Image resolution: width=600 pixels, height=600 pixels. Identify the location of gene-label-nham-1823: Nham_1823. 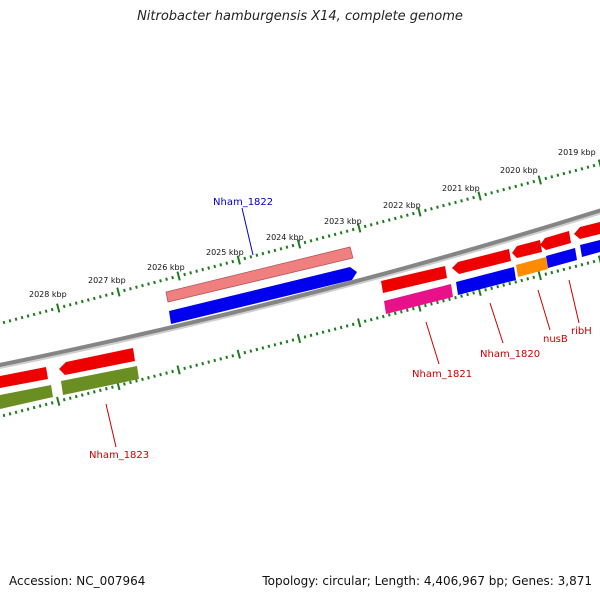
(119, 455).